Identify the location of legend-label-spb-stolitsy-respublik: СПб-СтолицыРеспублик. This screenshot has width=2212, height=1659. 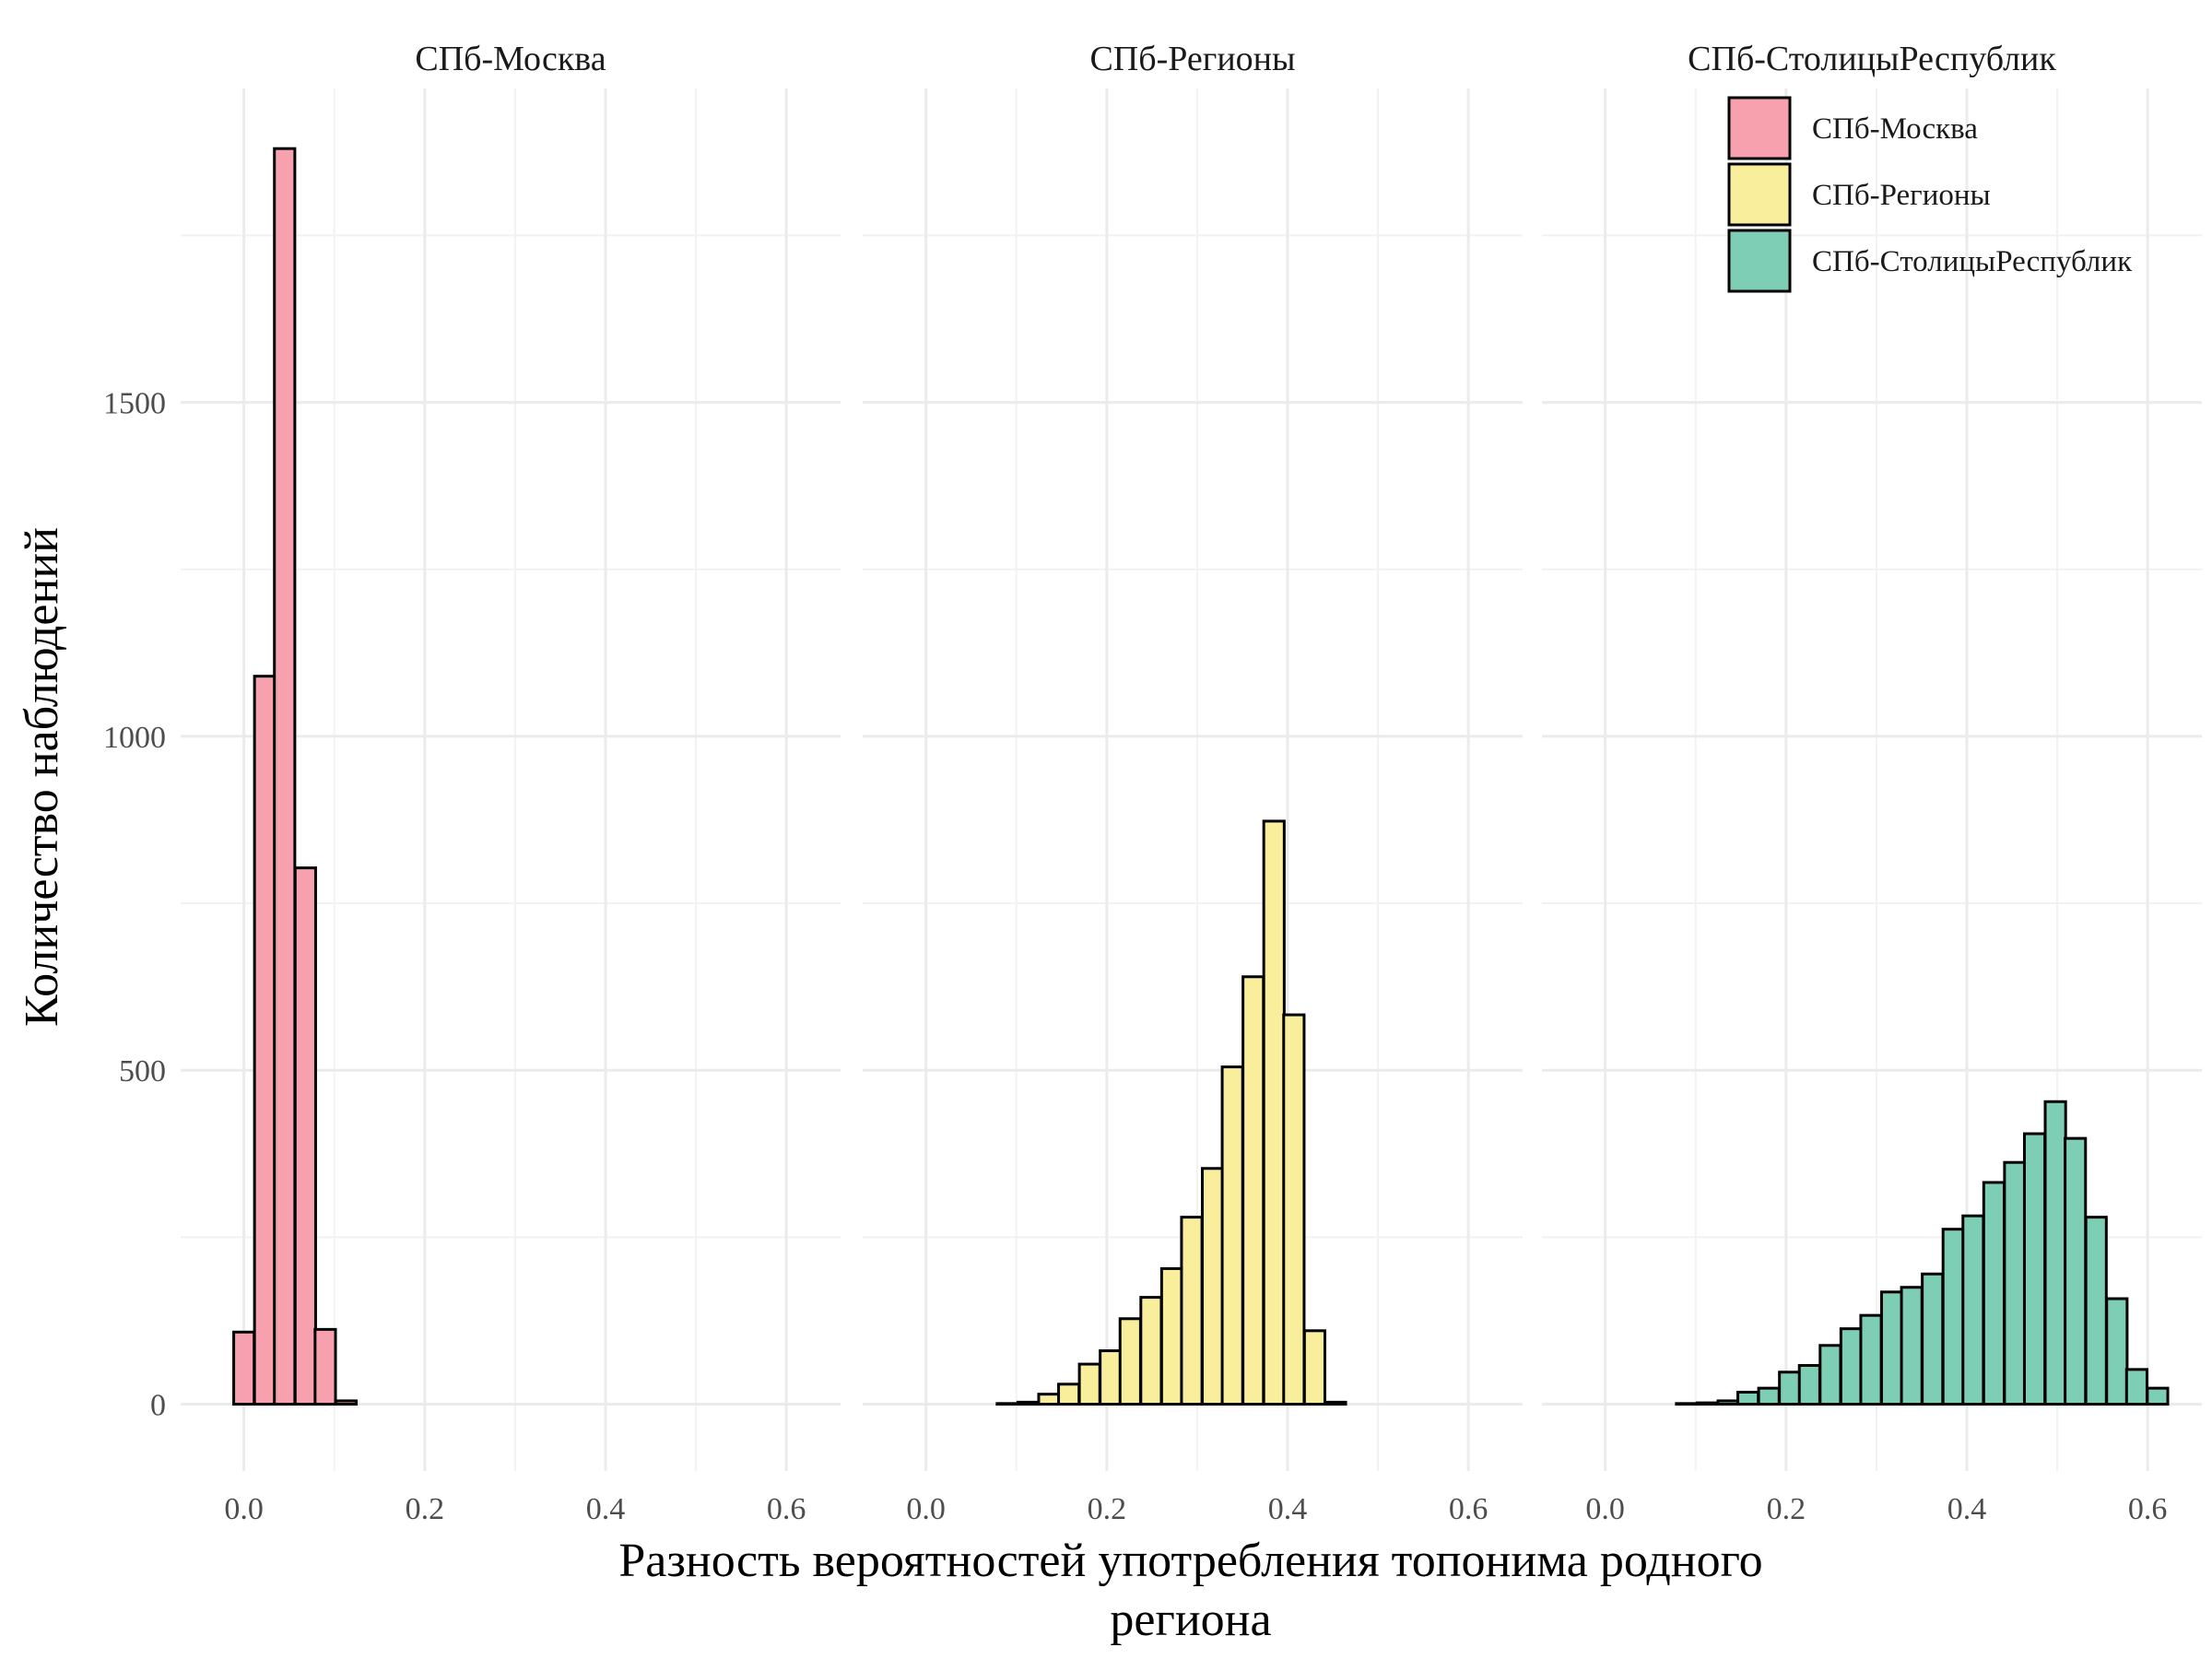
(1972, 261).